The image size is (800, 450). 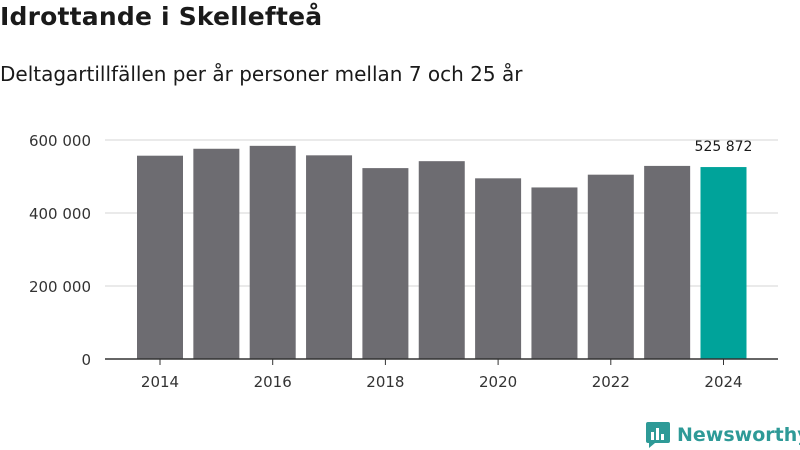 I want to click on newsworthy-logo: Newsworthy, so click(x=722, y=435).